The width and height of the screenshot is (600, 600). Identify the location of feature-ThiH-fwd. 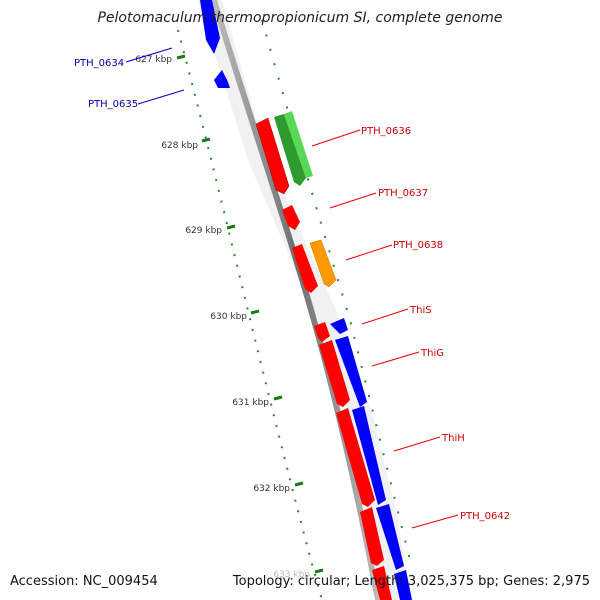
(355, 457).